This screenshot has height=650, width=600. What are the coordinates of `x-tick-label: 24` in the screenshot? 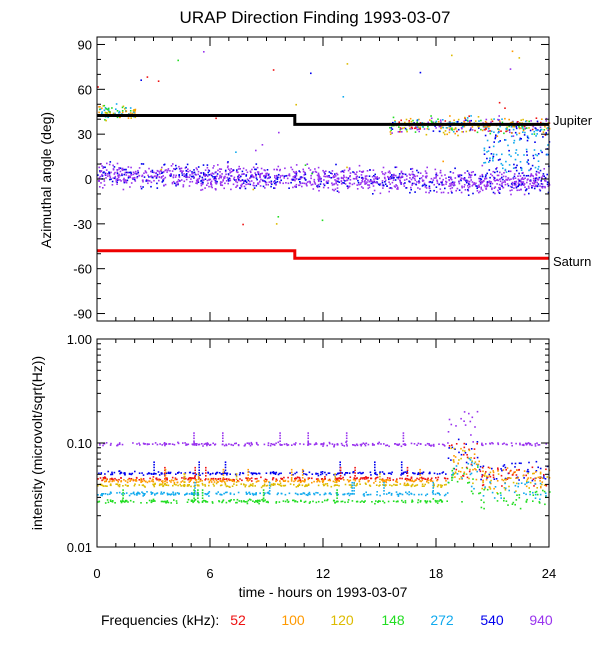 It's located at (549, 573).